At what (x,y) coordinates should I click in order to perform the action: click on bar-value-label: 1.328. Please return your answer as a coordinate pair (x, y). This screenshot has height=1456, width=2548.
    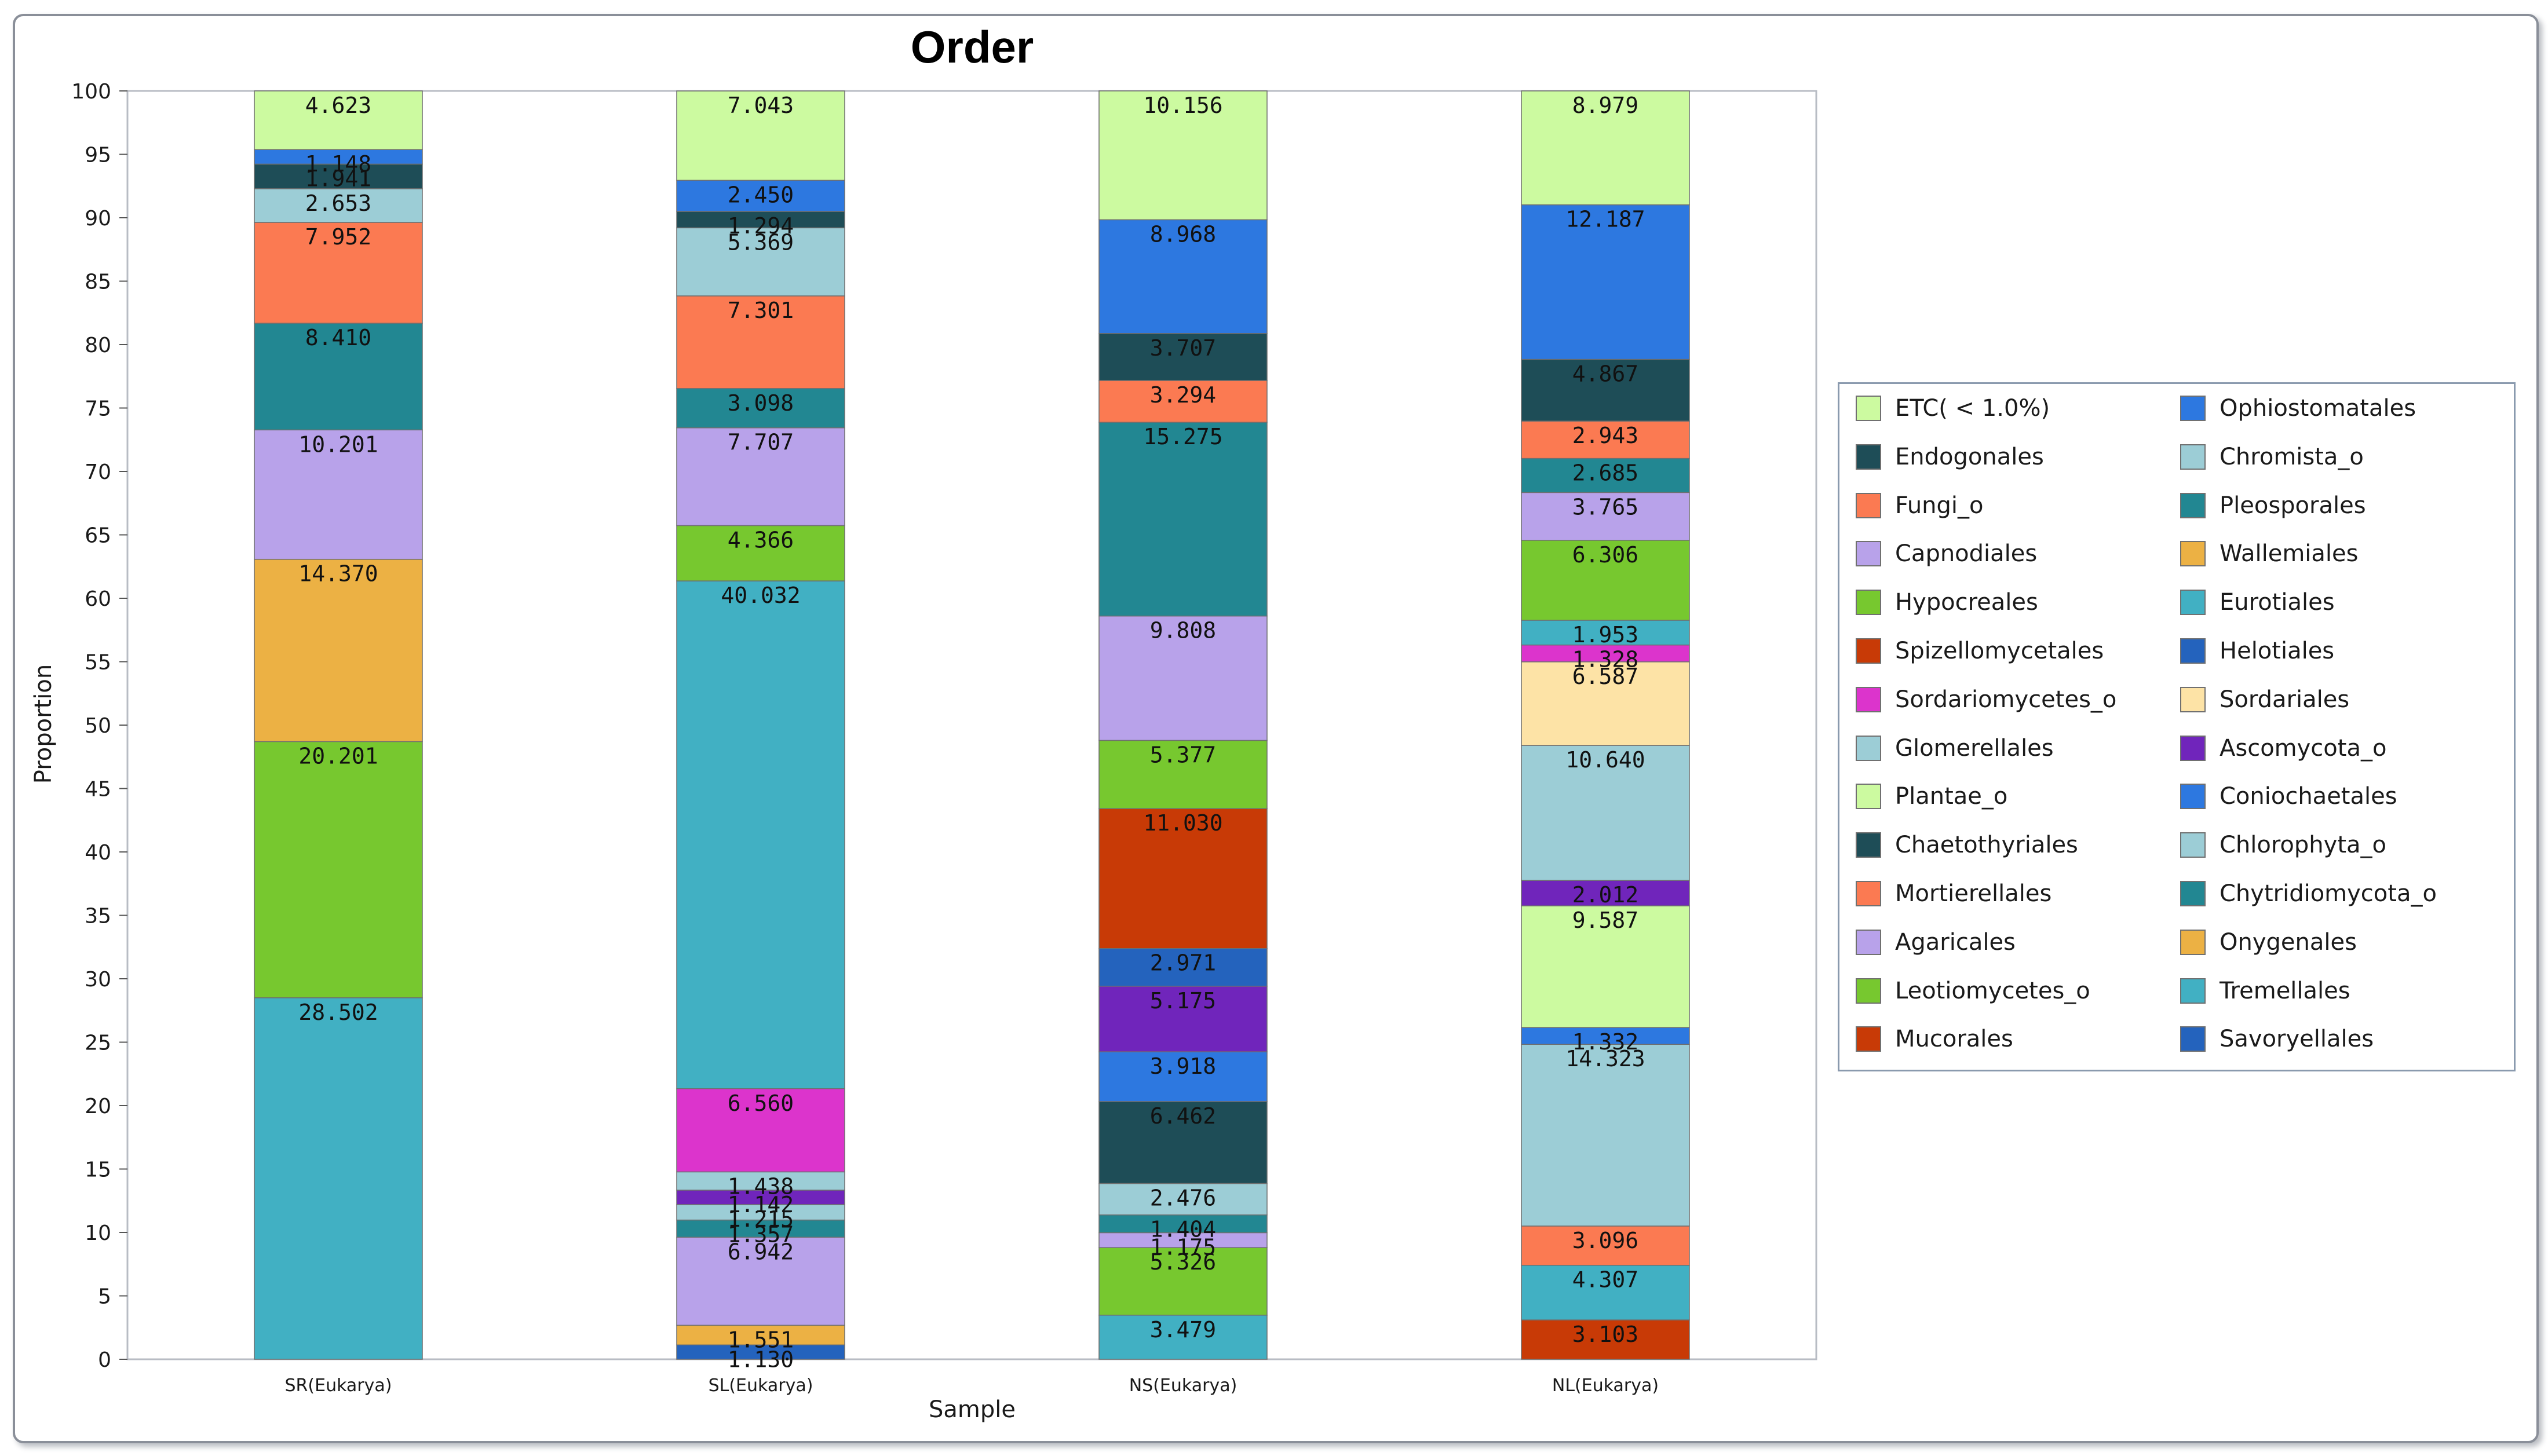
    Looking at the image, I should click on (1605, 660).